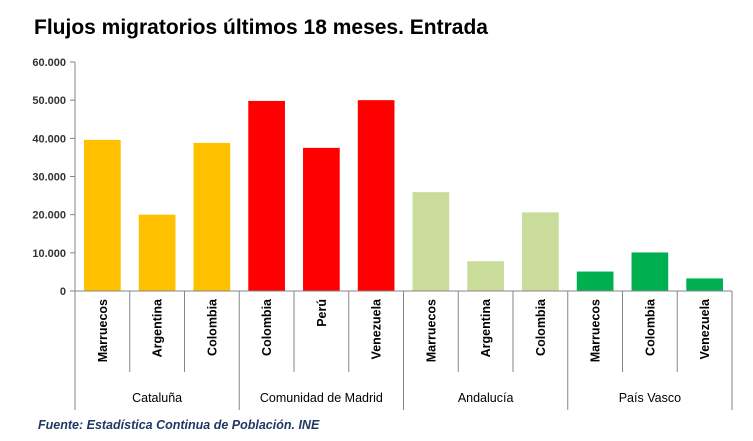 Image resolution: width=753 pixels, height=441 pixels. Describe the element at coordinates (49, 63) in the screenshot. I see `y-tick-label: 60.000` at that location.